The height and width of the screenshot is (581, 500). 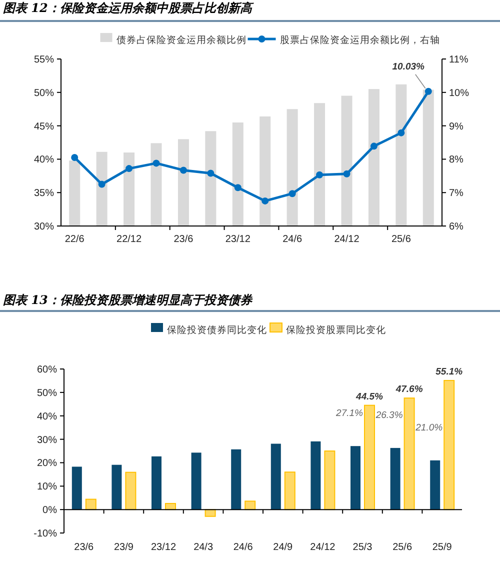 I want to click on x-tick-label: 24/3, so click(x=204, y=547).